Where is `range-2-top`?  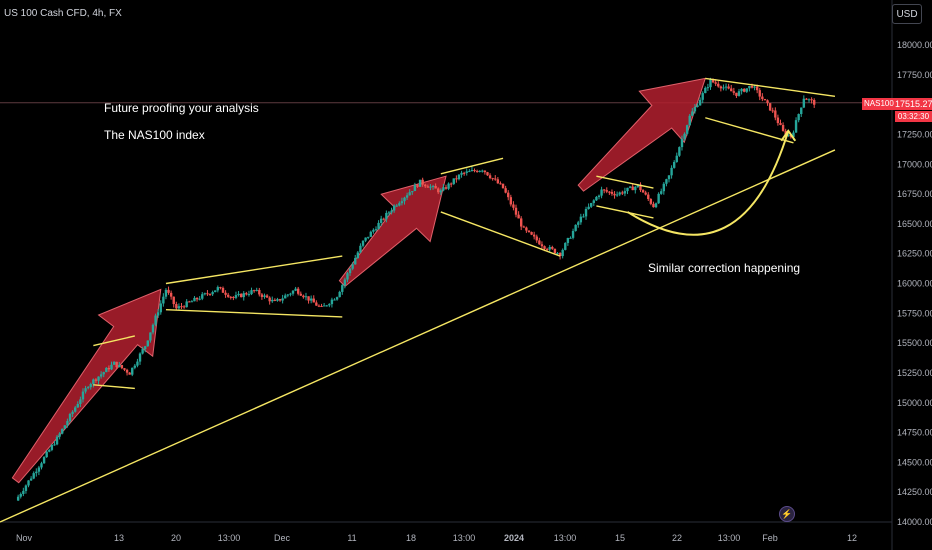
range-2-top is located at coordinates (472, 166).